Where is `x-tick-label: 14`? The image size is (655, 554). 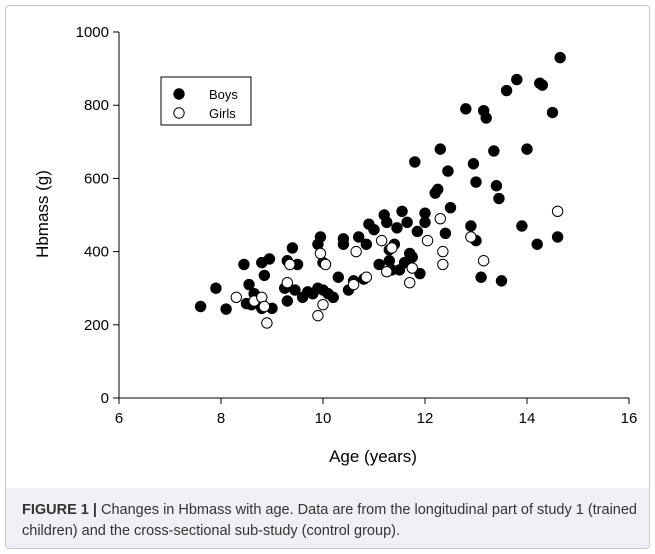 x-tick-label: 14 is located at coordinates (527, 418).